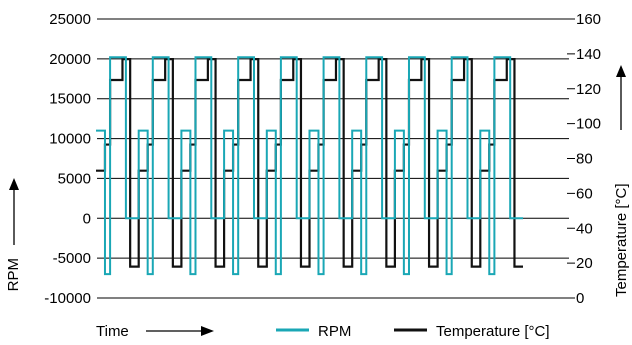  I want to click on left-tick-label: 0, so click(87, 218).